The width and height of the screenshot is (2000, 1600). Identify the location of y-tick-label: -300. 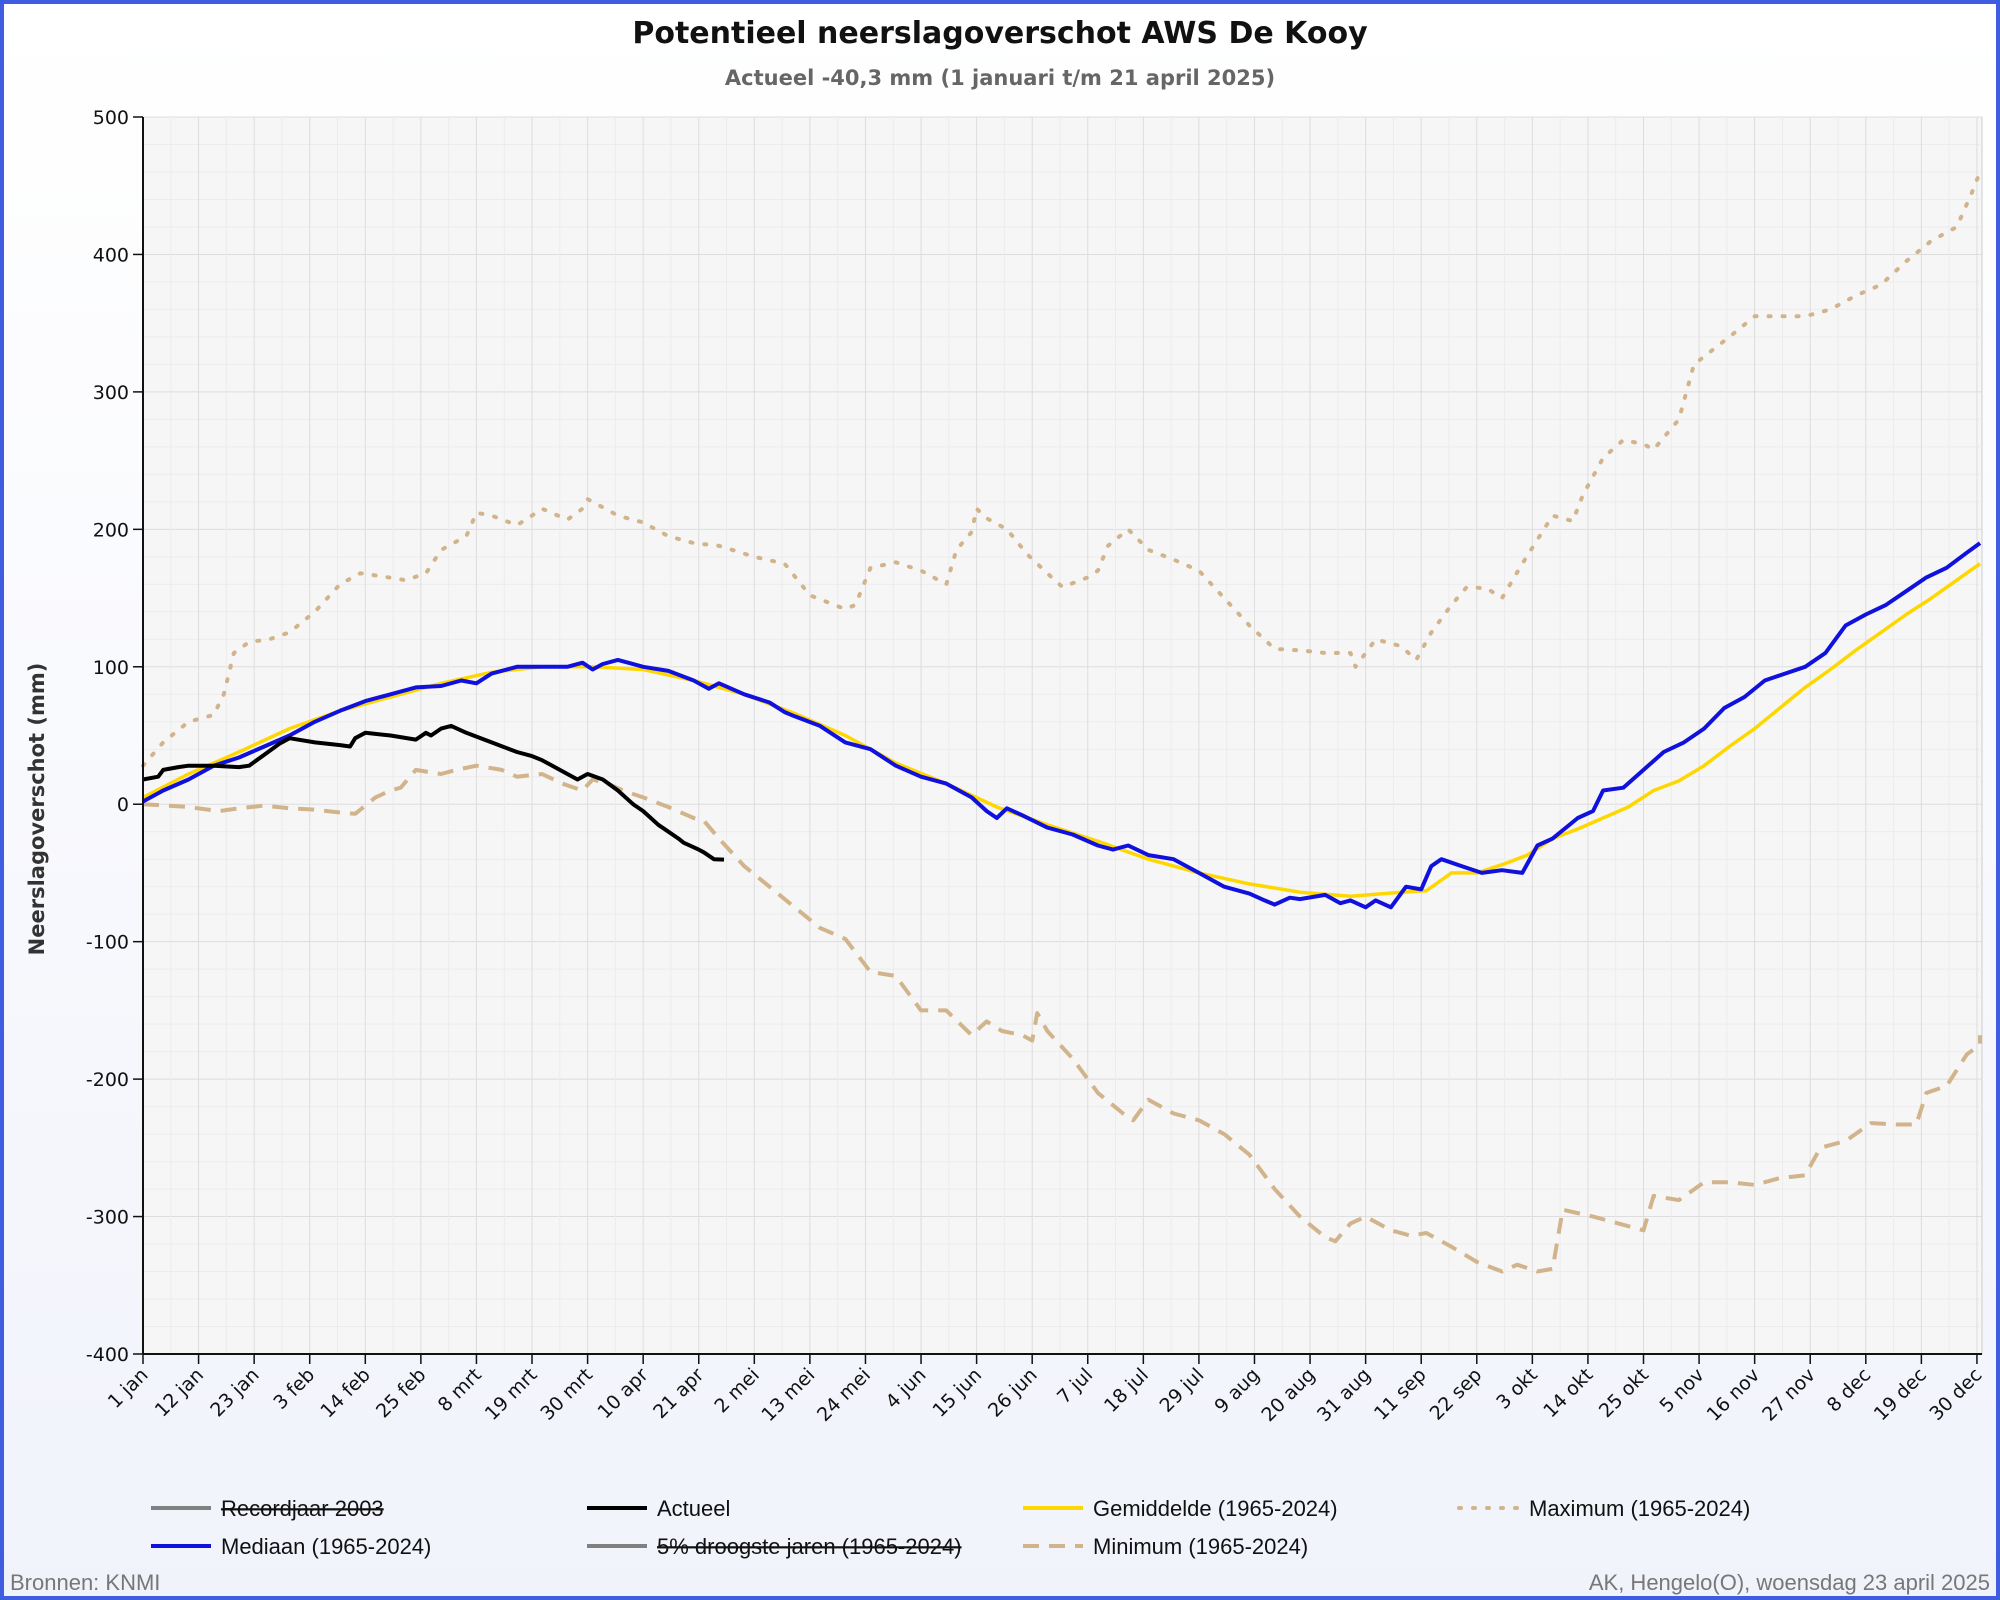
(107, 1218).